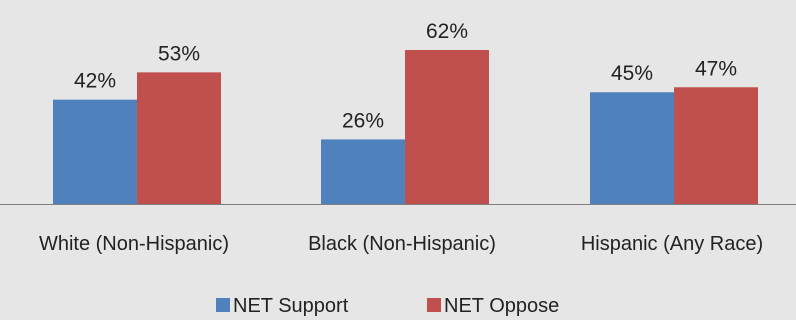  I want to click on data-label-net-oppose-hispanic-any-race: 47%, so click(716, 68).